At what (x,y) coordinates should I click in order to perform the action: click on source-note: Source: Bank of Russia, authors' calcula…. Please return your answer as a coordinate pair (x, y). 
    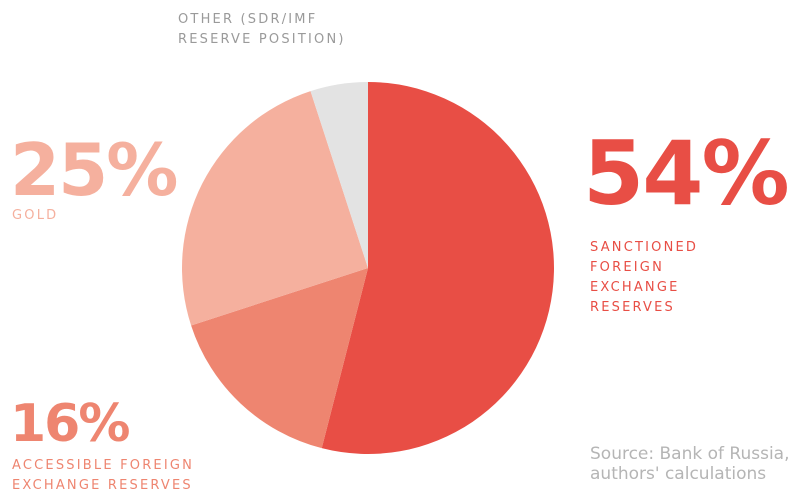
    Looking at the image, I should click on (690, 464).